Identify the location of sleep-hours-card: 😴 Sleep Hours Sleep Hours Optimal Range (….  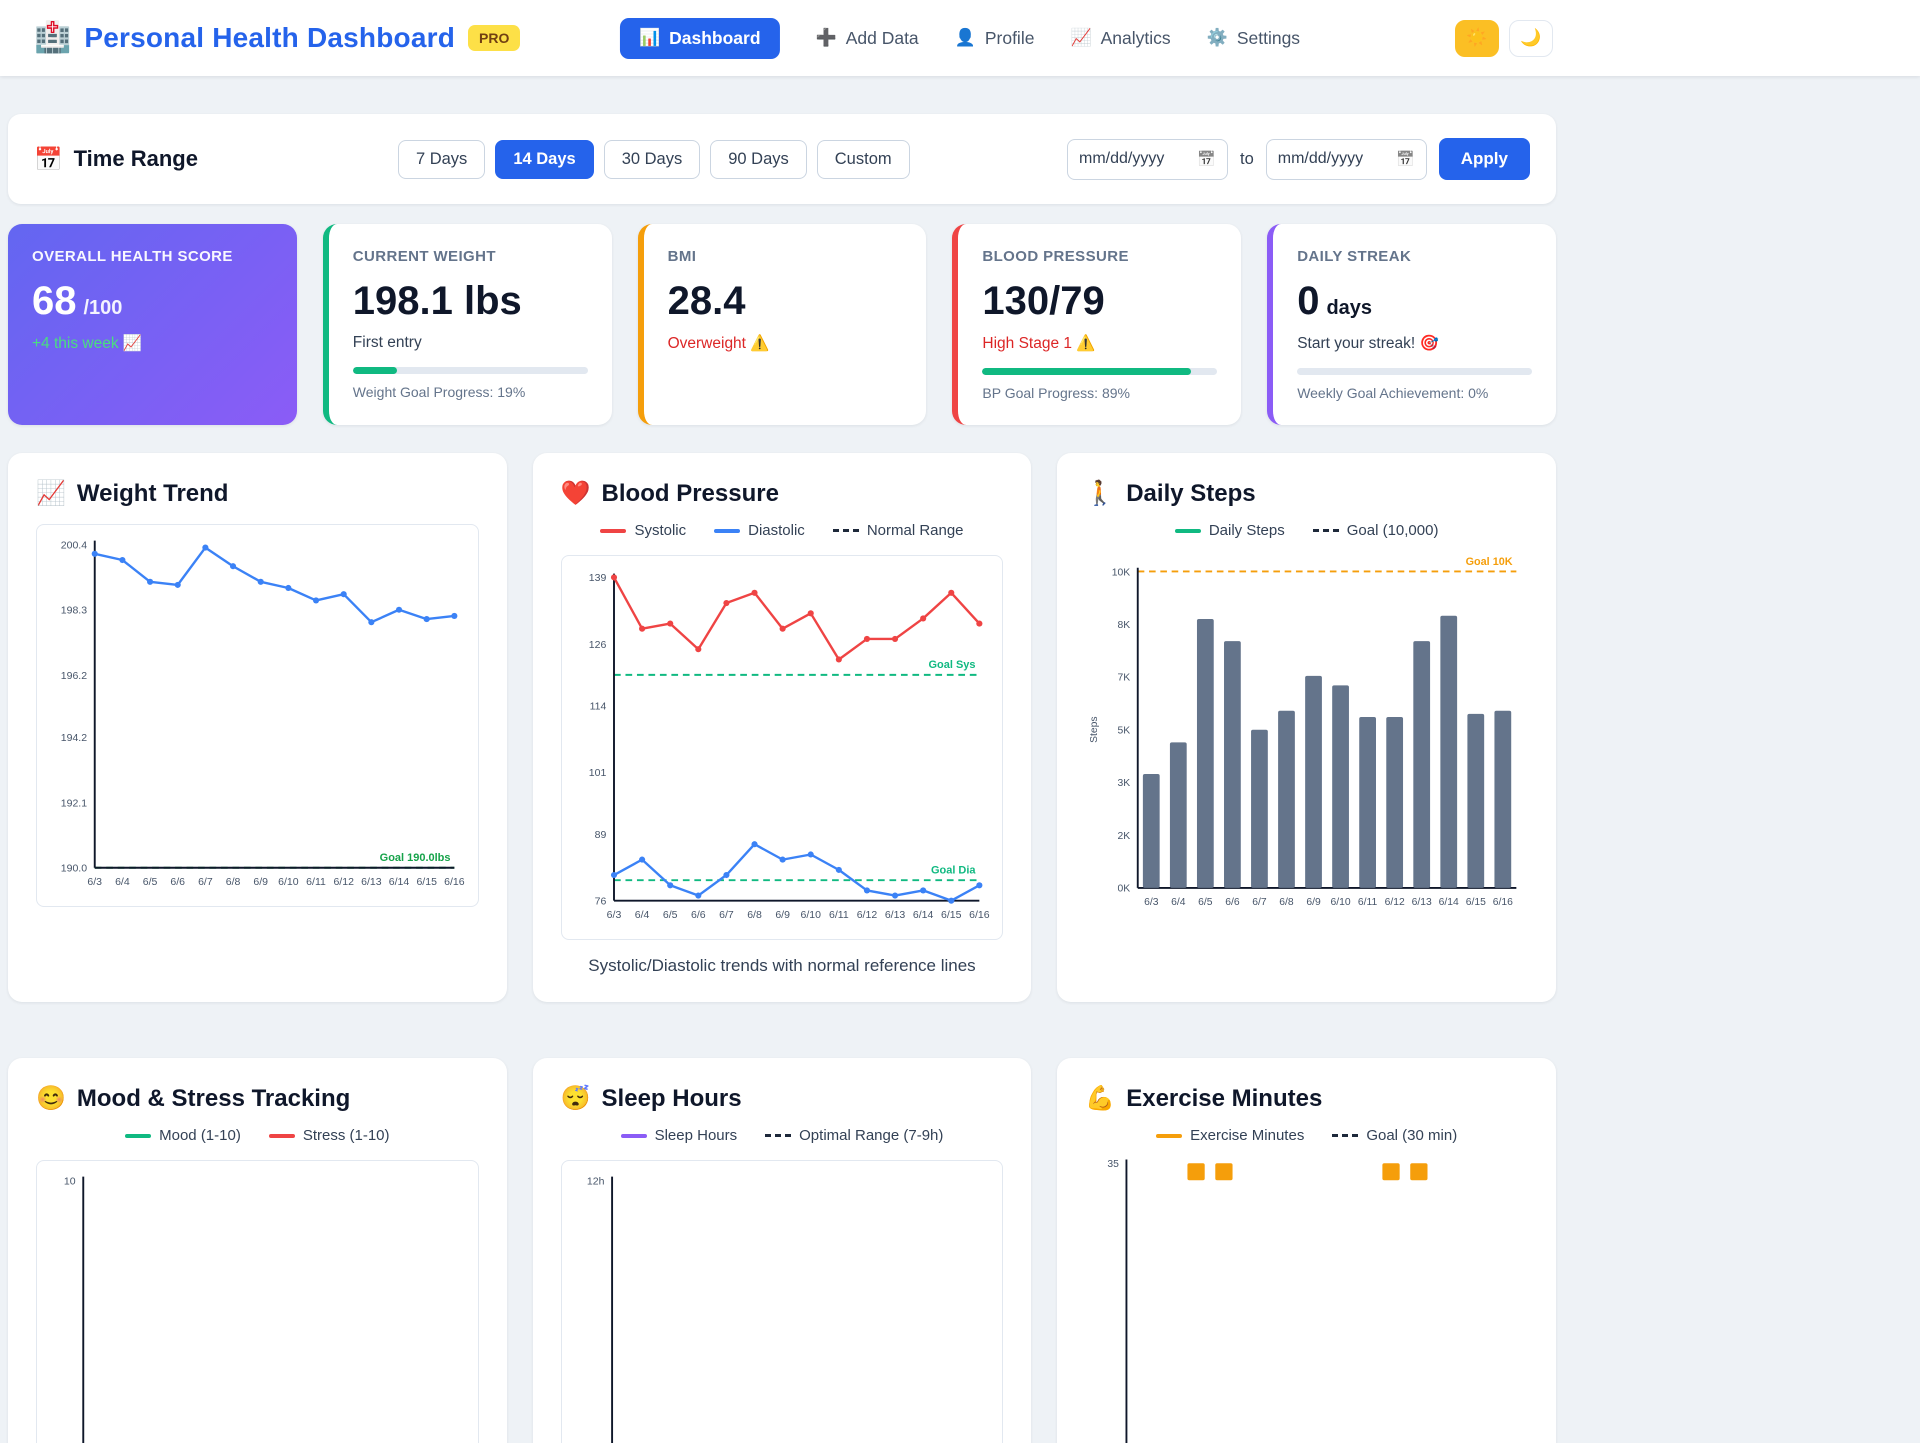
(782, 1250).